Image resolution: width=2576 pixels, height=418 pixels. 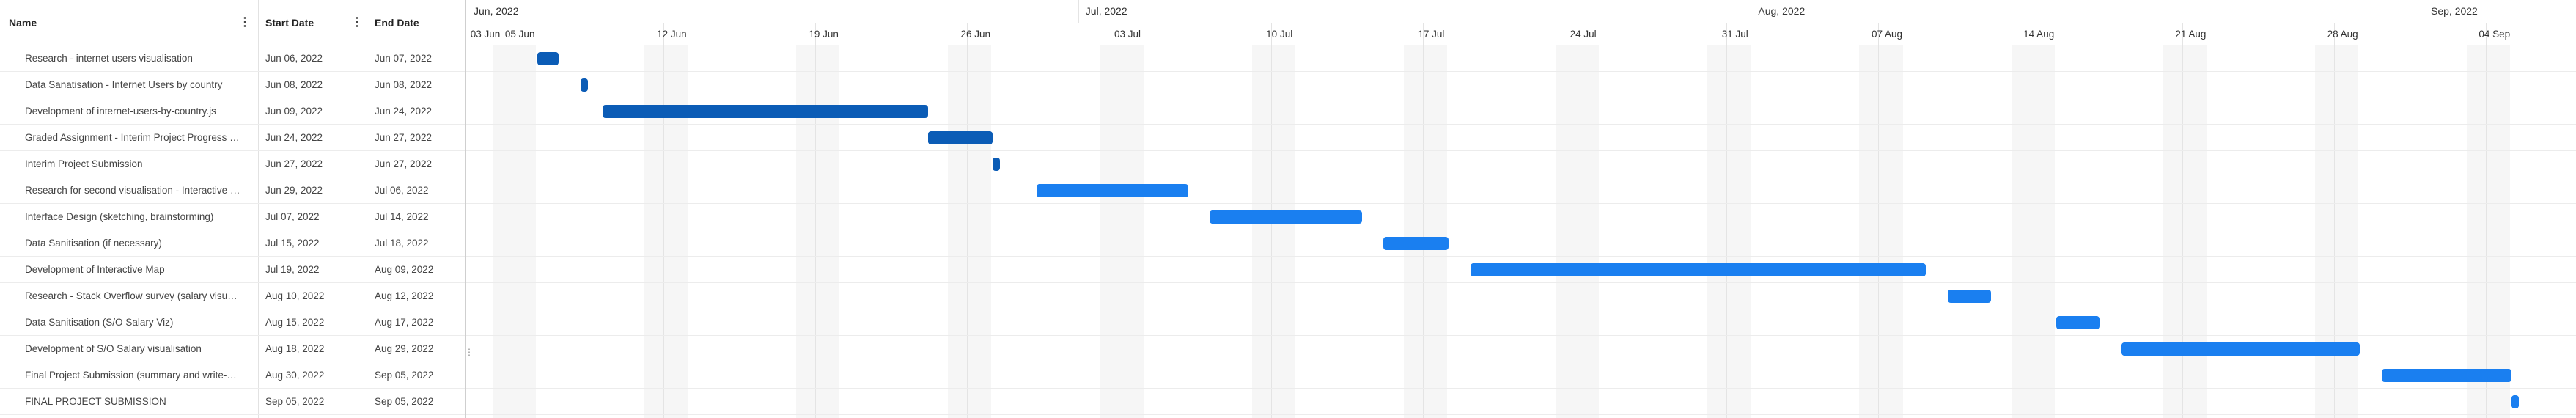 I want to click on task-start-date: Jun 27, 2022, so click(x=294, y=163).